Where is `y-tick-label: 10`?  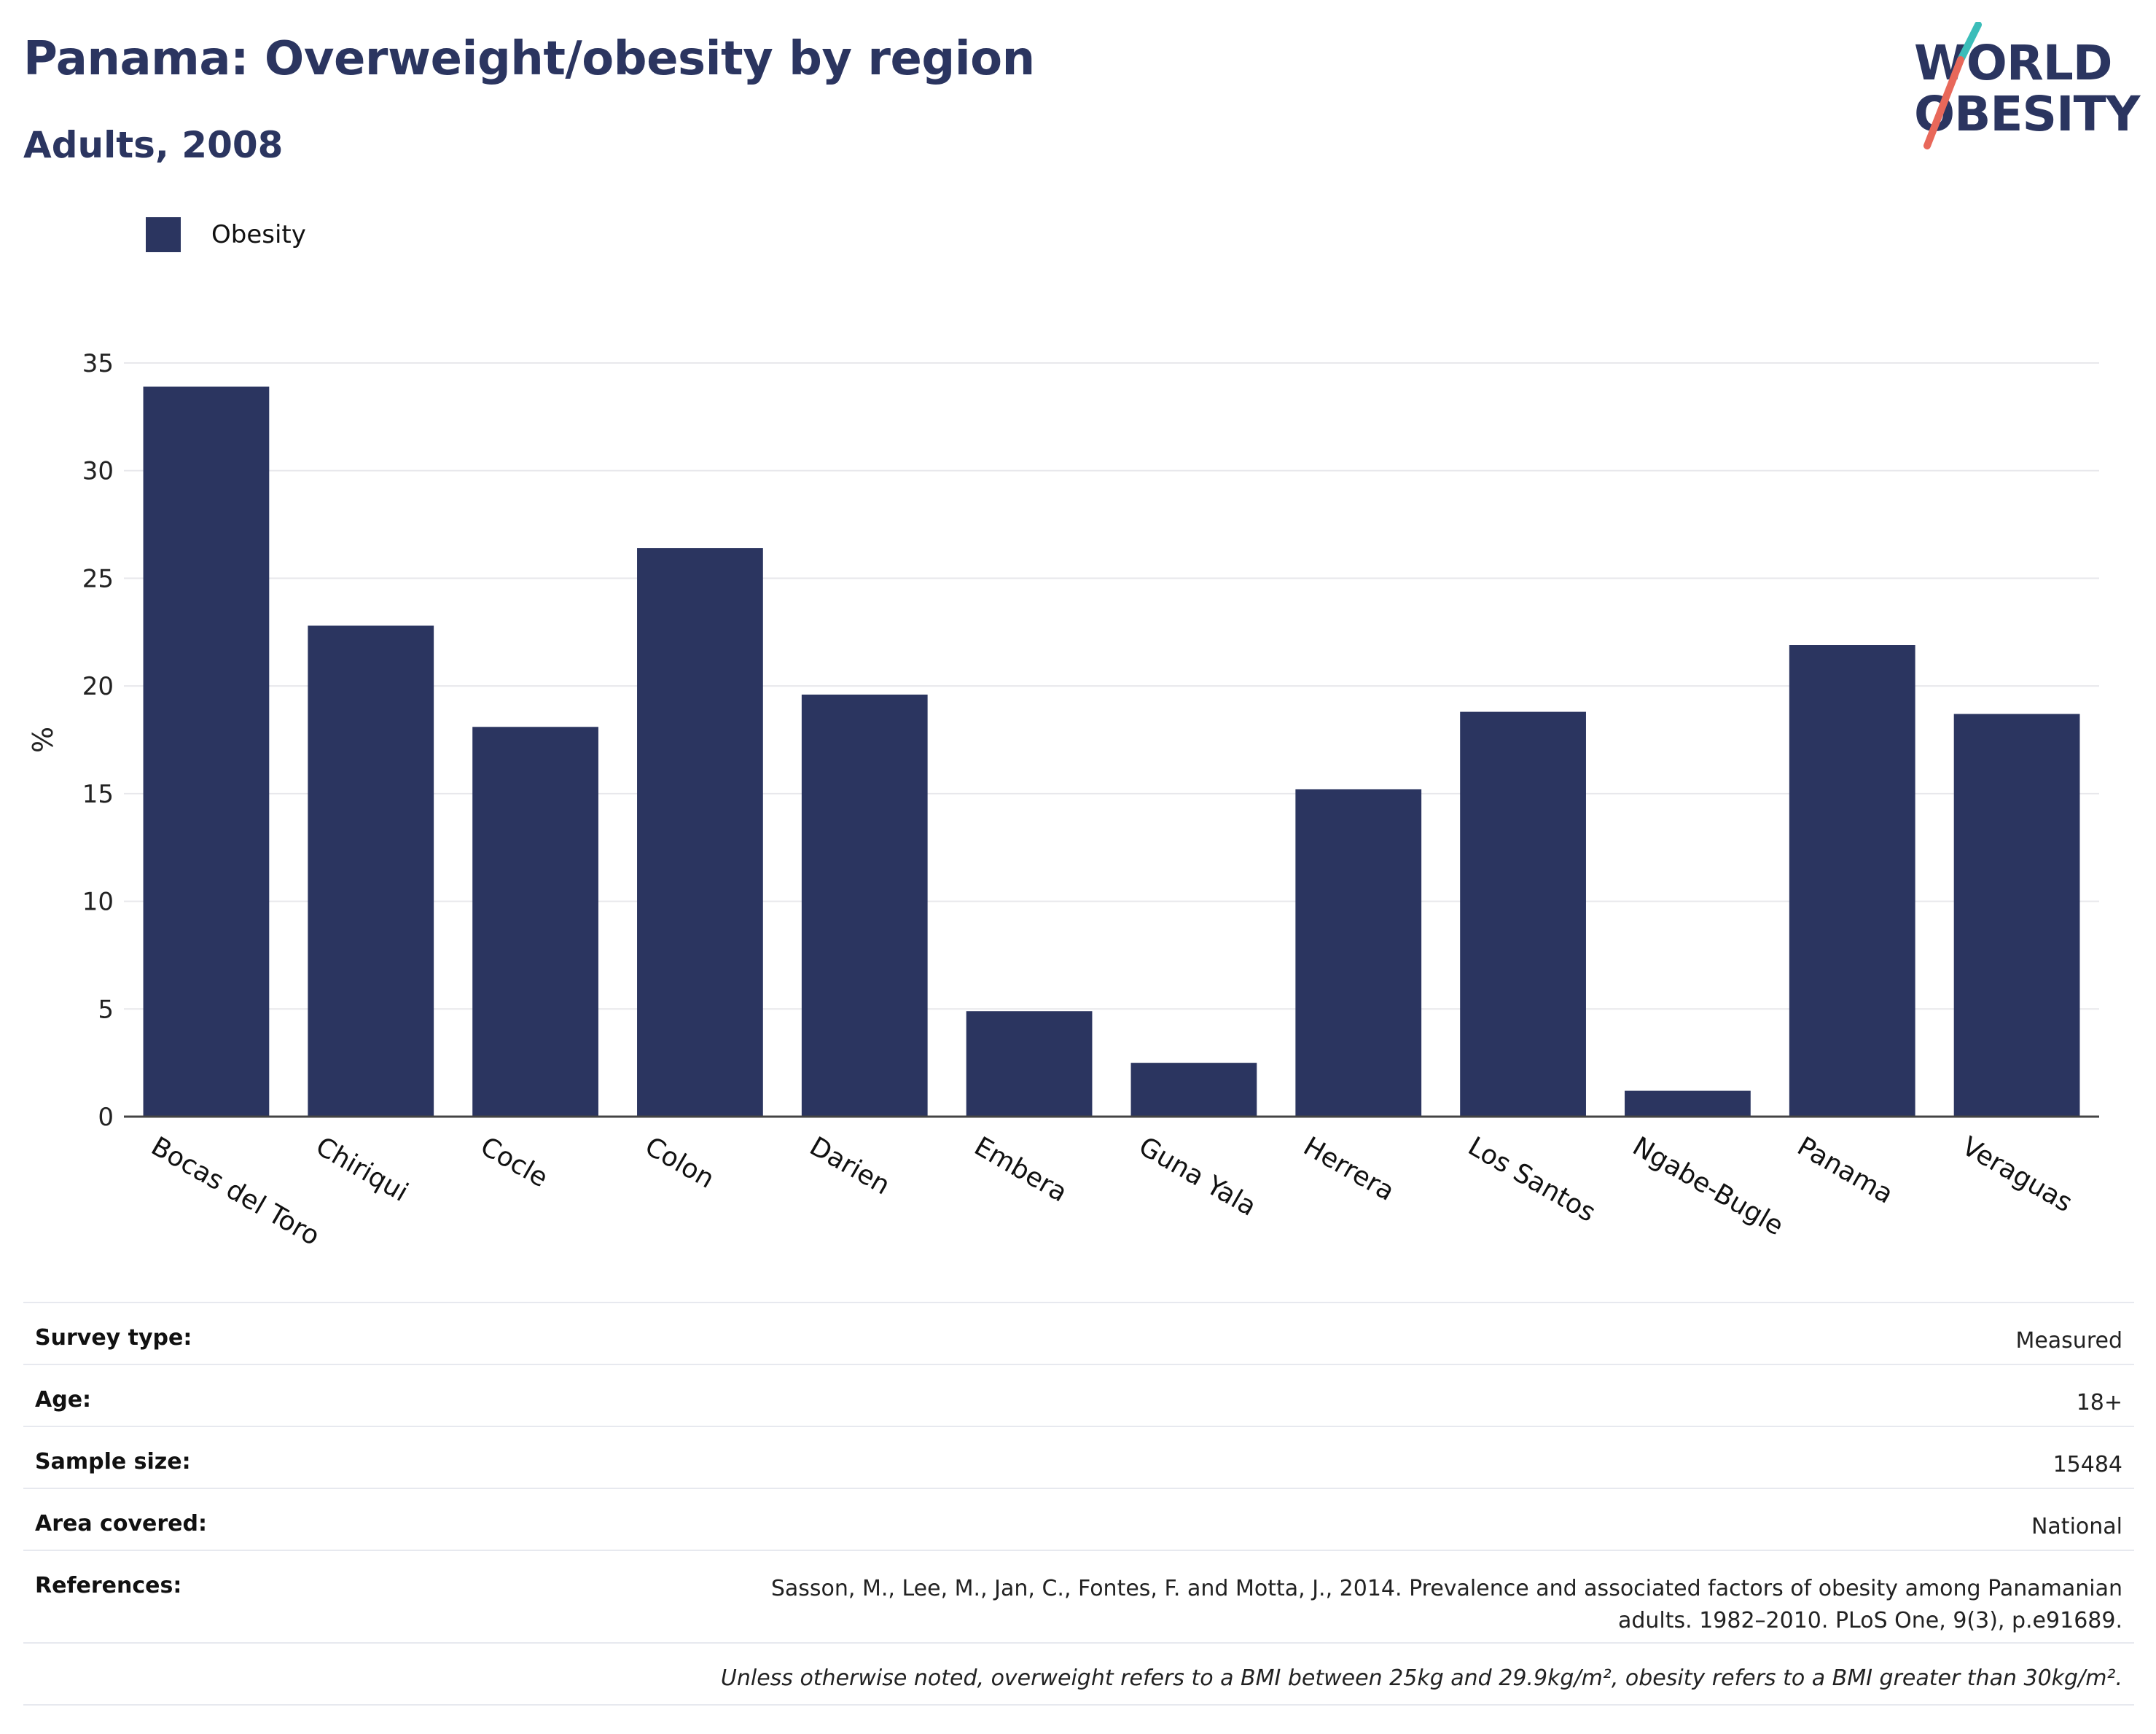
y-tick-label: 10 is located at coordinates (98, 903).